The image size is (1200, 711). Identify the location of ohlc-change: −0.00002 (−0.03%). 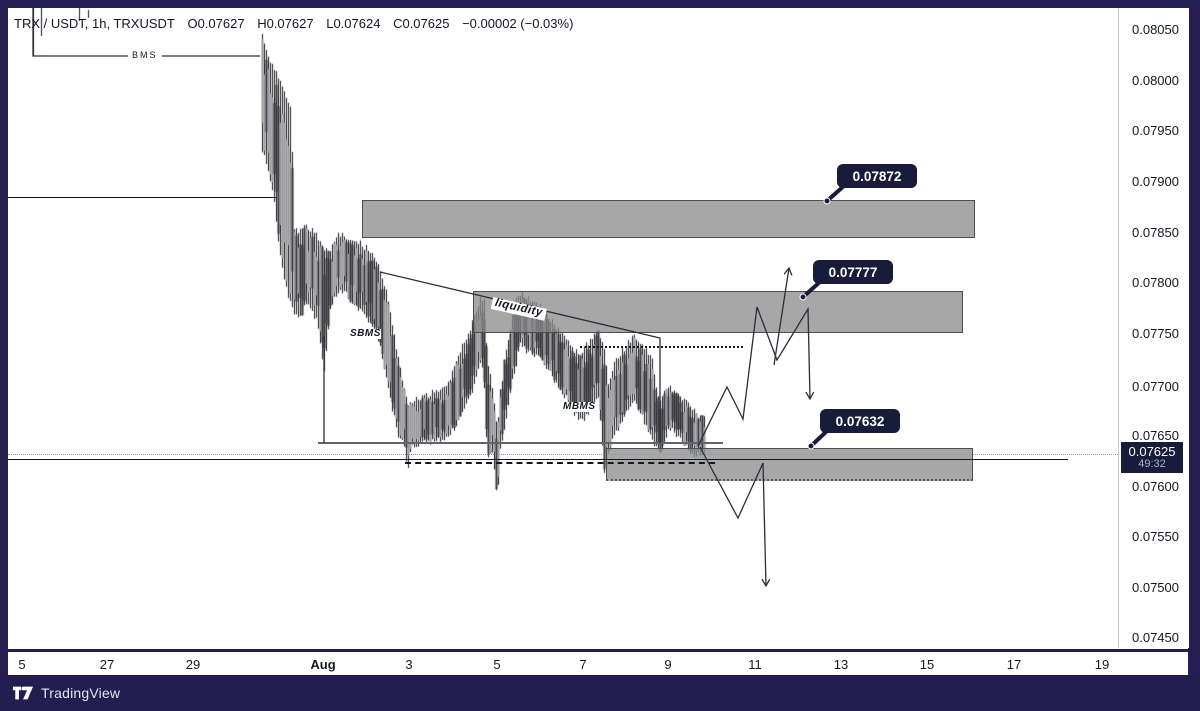
(518, 23).